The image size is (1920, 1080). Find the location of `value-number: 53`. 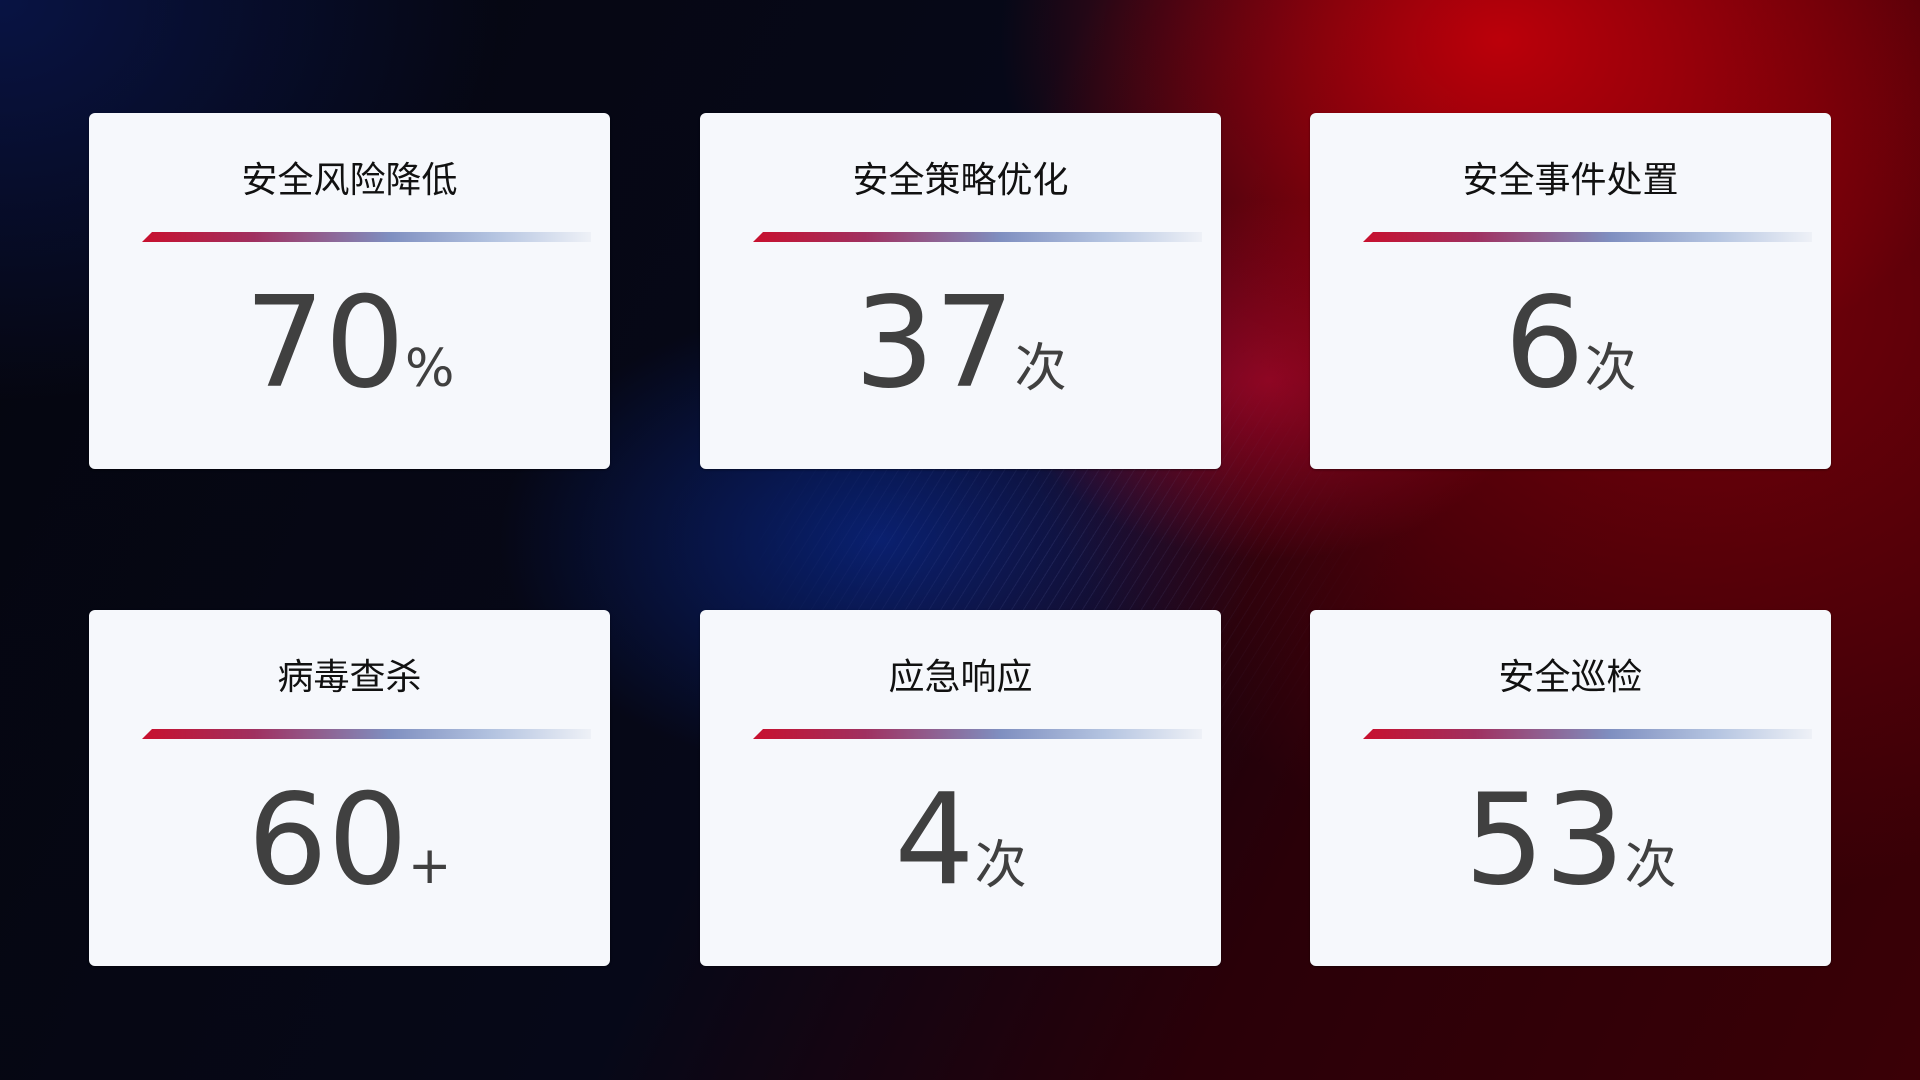

value-number: 53 is located at coordinates (1544, 839).